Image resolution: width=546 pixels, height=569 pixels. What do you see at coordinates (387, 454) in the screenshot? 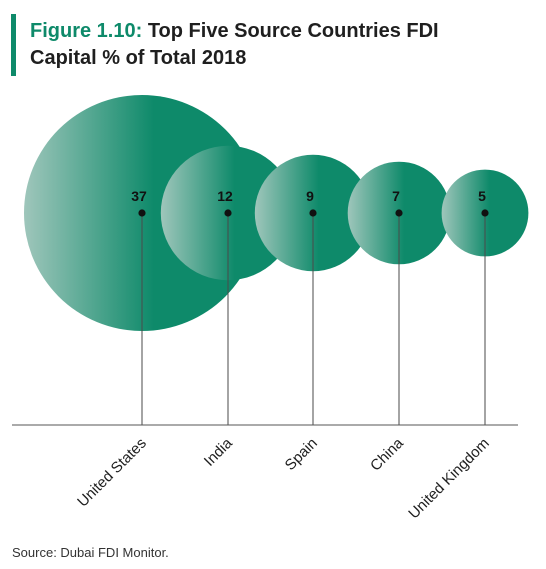
I see `x-tick-label: China` at bounding box center [387, 454].